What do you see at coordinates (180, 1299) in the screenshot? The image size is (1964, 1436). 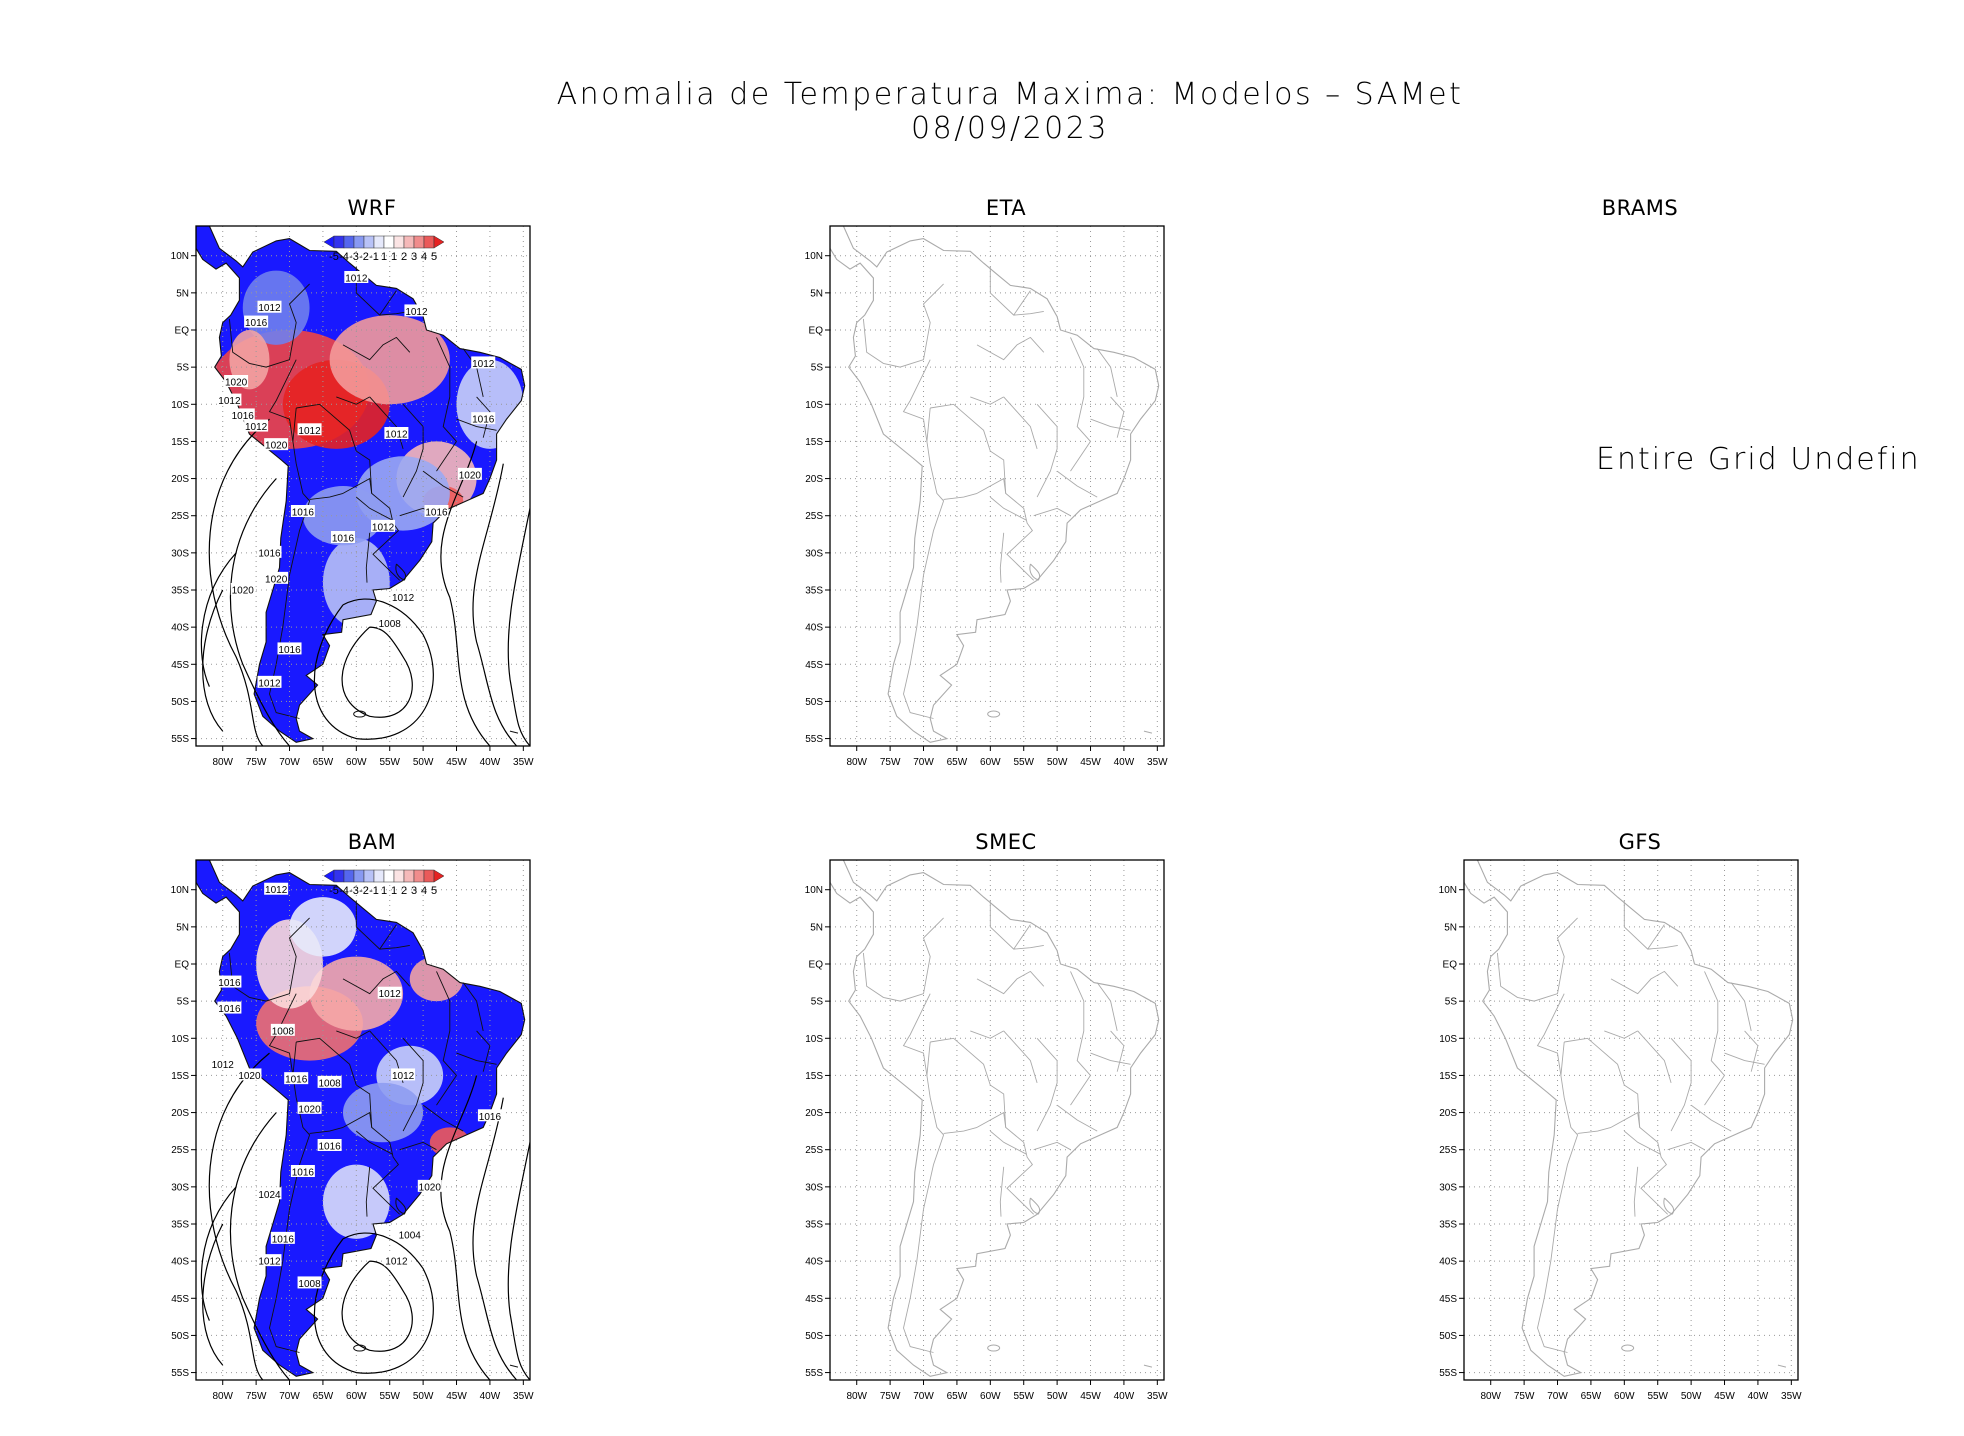 I see `lat-tick-label: 45S` at bounding box center [180, 1299].